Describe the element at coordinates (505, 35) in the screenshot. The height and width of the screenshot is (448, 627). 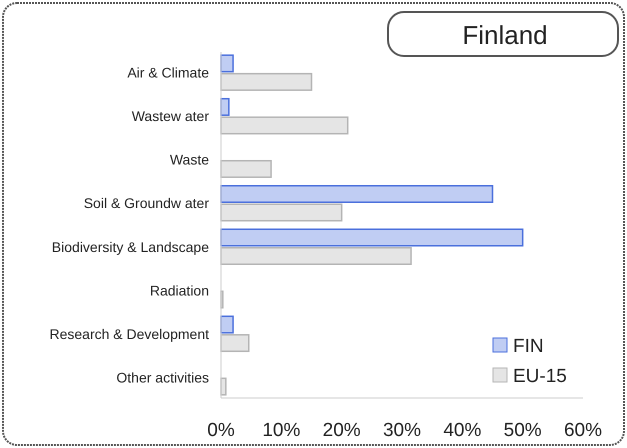
I see `chart-title: Finland` at that location.